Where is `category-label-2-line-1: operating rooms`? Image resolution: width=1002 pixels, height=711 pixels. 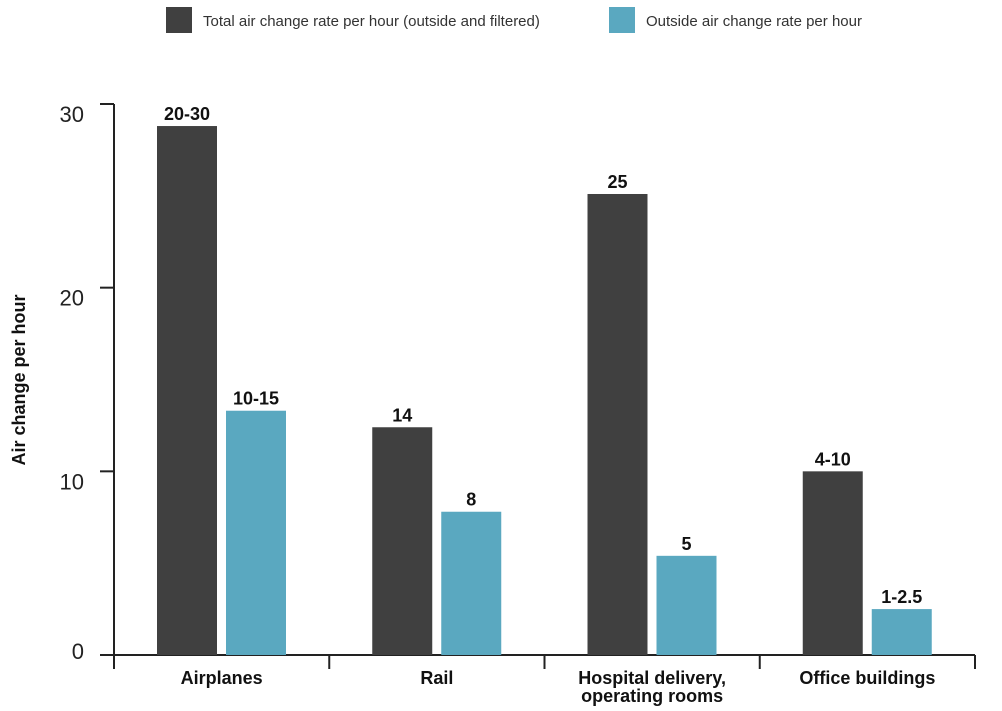 category-label-2-line-1: operating rooms is located at coordinates (652, 696).